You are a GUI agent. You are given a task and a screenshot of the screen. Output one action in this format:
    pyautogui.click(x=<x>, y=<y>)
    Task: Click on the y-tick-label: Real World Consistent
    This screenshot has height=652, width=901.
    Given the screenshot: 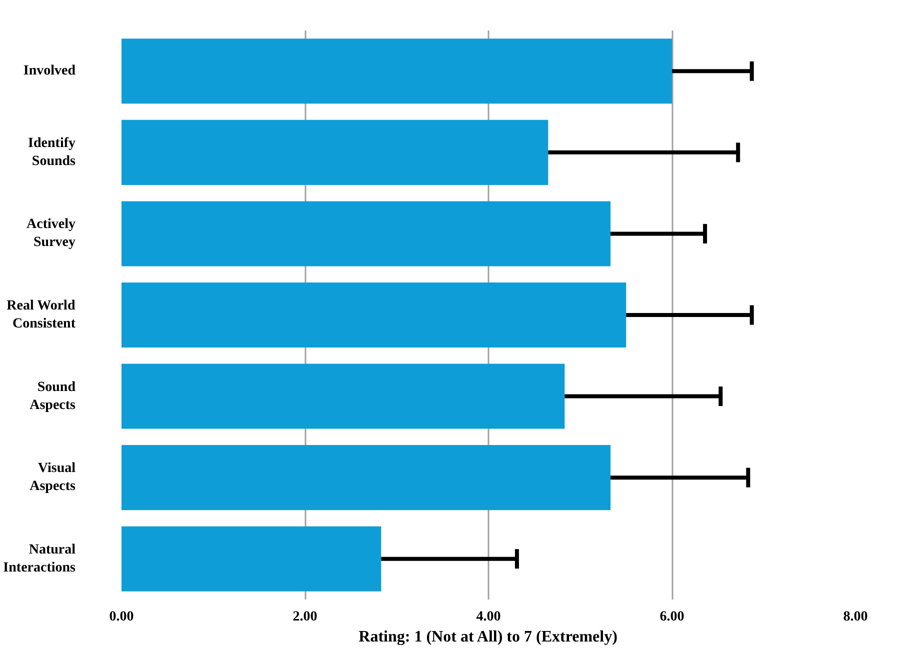 What is the action you would take?
    pyautogui.click(x=41, y=315)
    